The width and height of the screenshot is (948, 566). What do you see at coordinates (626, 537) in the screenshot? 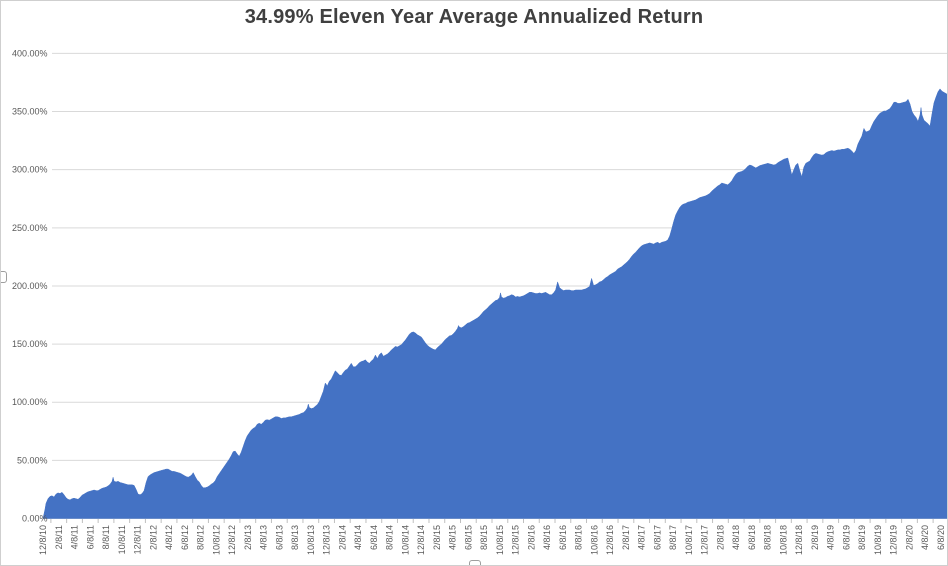
I see `x-axis-label: 2/8/17` at bounding box center [626, 537].